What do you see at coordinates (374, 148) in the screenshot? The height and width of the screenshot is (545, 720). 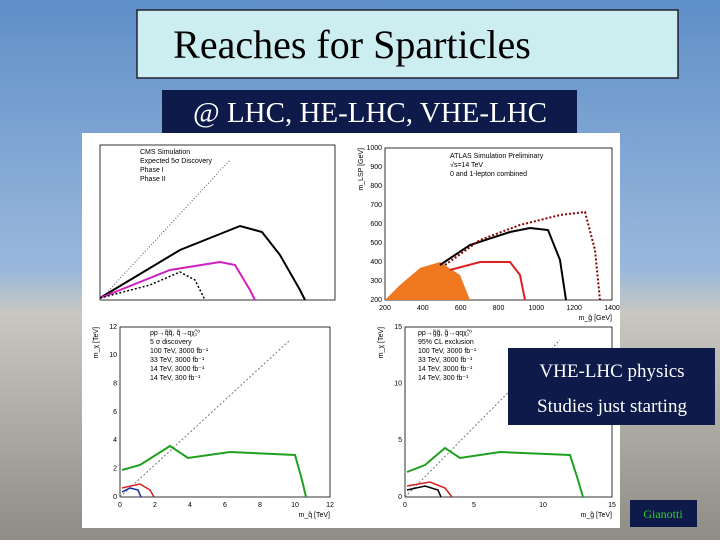 I see `y-tick-label: 1000` at bounding box center [374, 148].